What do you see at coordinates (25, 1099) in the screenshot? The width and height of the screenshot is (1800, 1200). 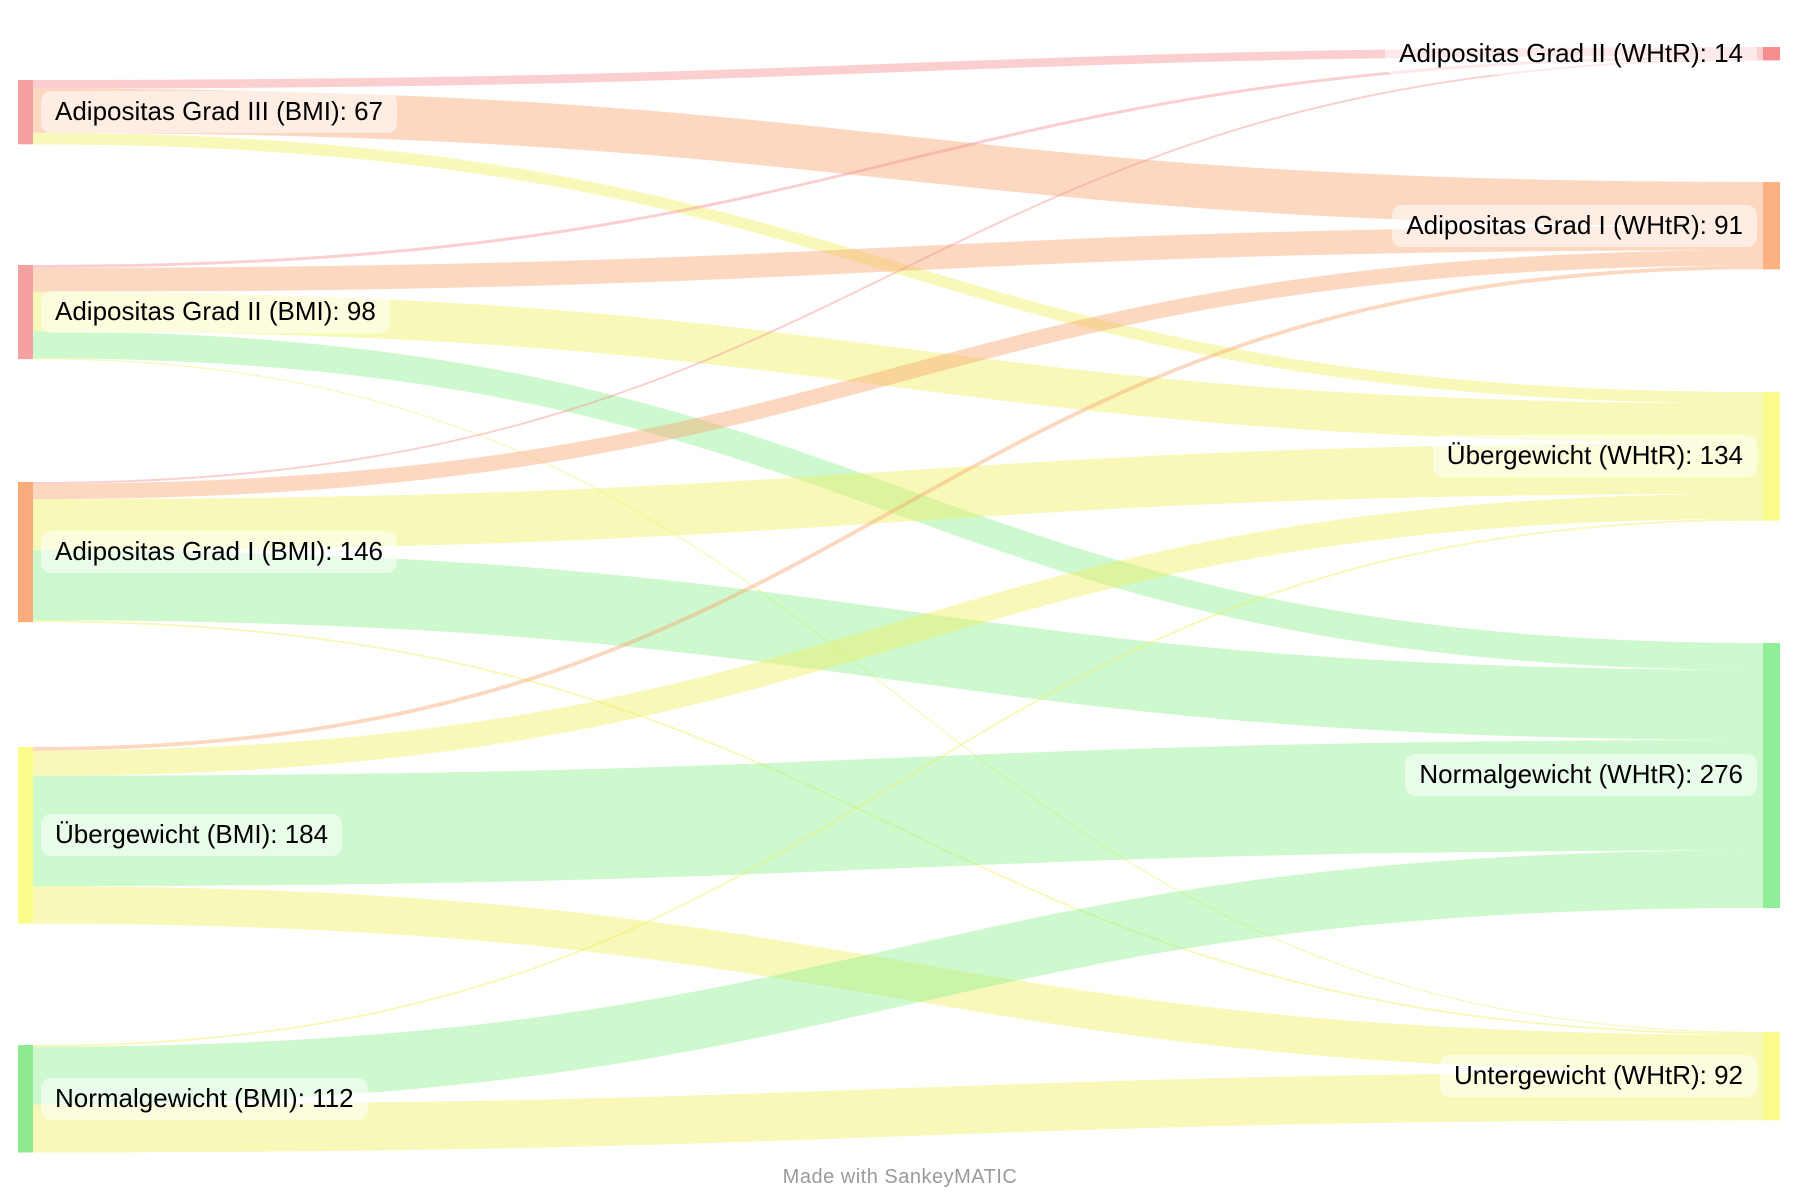 I see `node-ng` at bounding box center [25, 1099].